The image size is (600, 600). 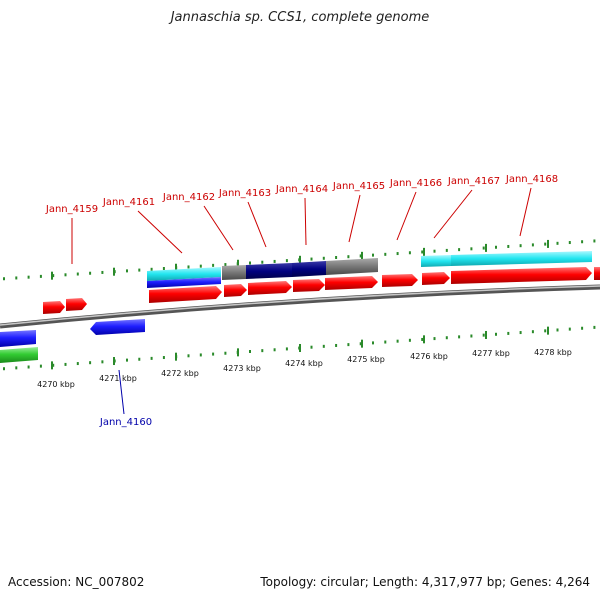 I want to click on upper-tick-row, so click(x=299, y=260).